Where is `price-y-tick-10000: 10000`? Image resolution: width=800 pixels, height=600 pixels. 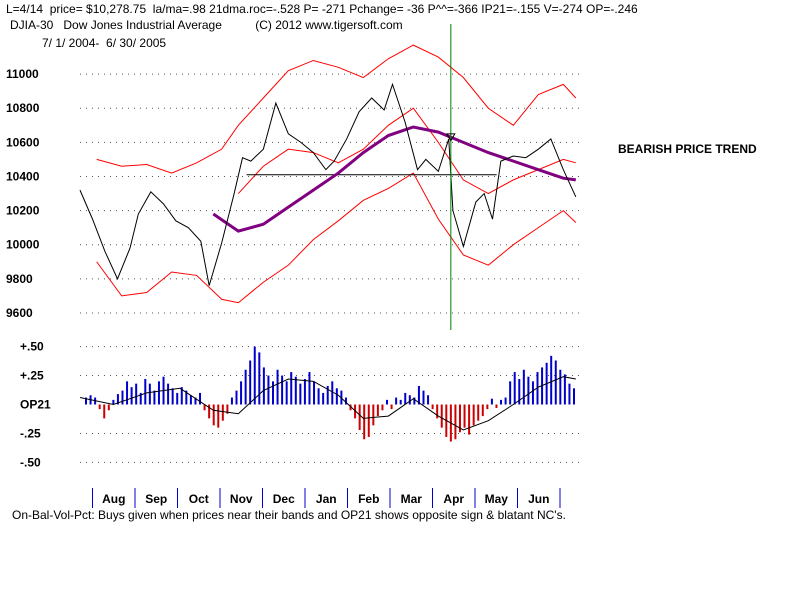 price-y-tick-10000: 10000 is located at coordinates (23, 245).